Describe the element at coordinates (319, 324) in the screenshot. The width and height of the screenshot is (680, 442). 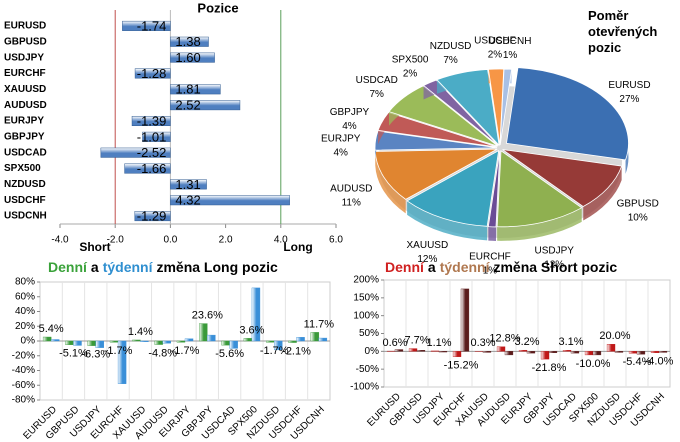
I see `value-label: 11.7%` at that location.